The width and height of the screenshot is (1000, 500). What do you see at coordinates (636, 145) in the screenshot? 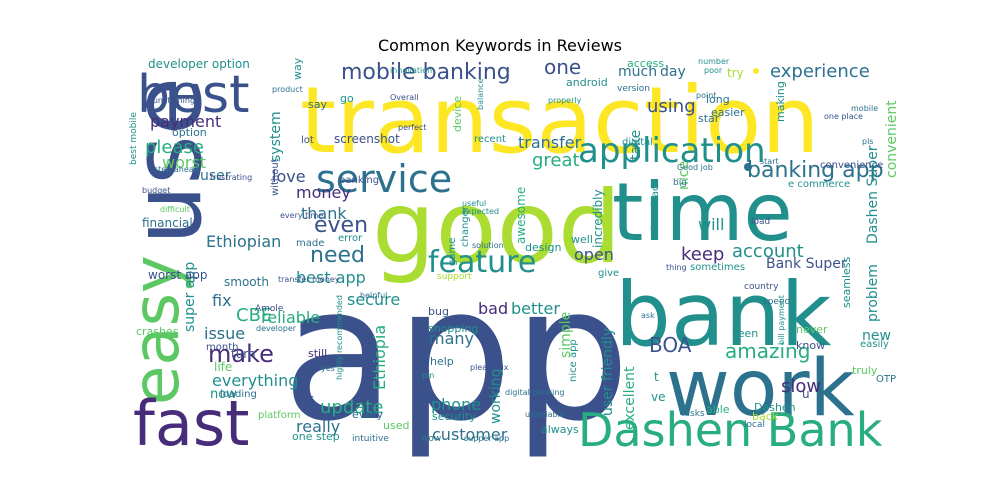
I see `word-take: take` at bounding box center [636, 145].